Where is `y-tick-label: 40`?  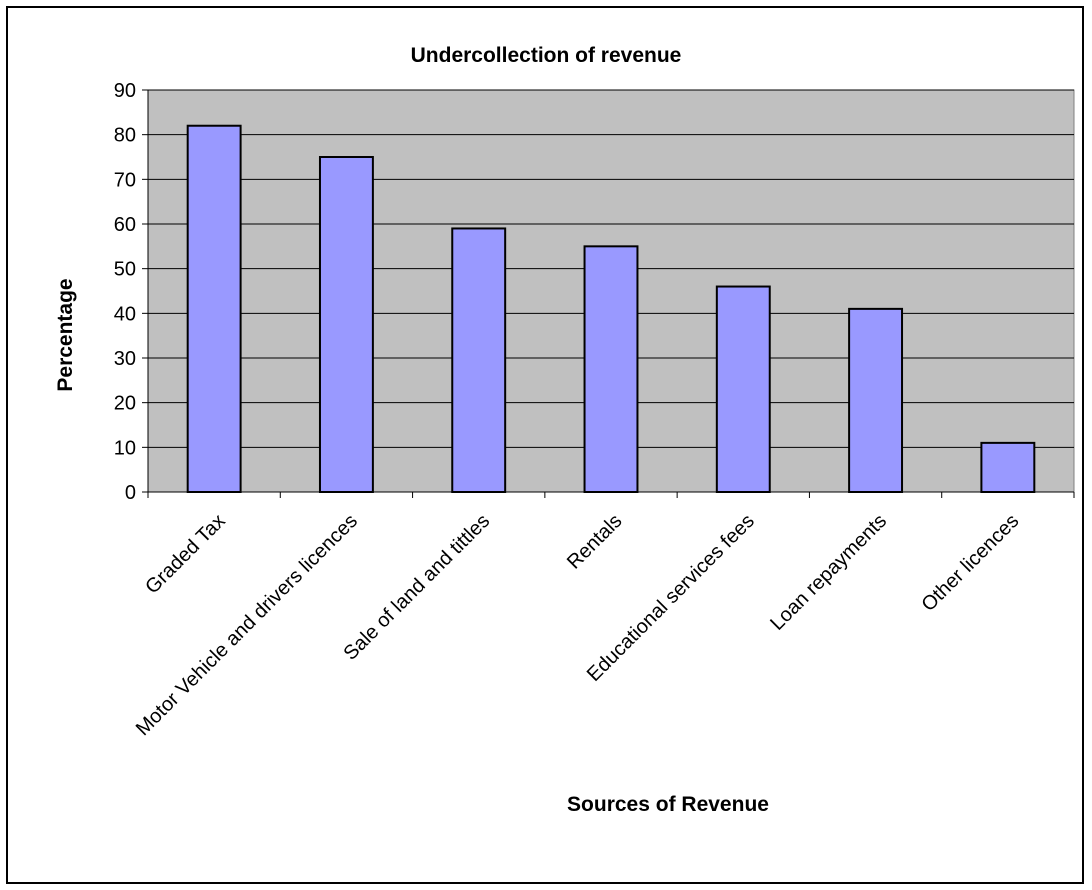 y-tick-label: 40 is located at coordinates (125, 314).